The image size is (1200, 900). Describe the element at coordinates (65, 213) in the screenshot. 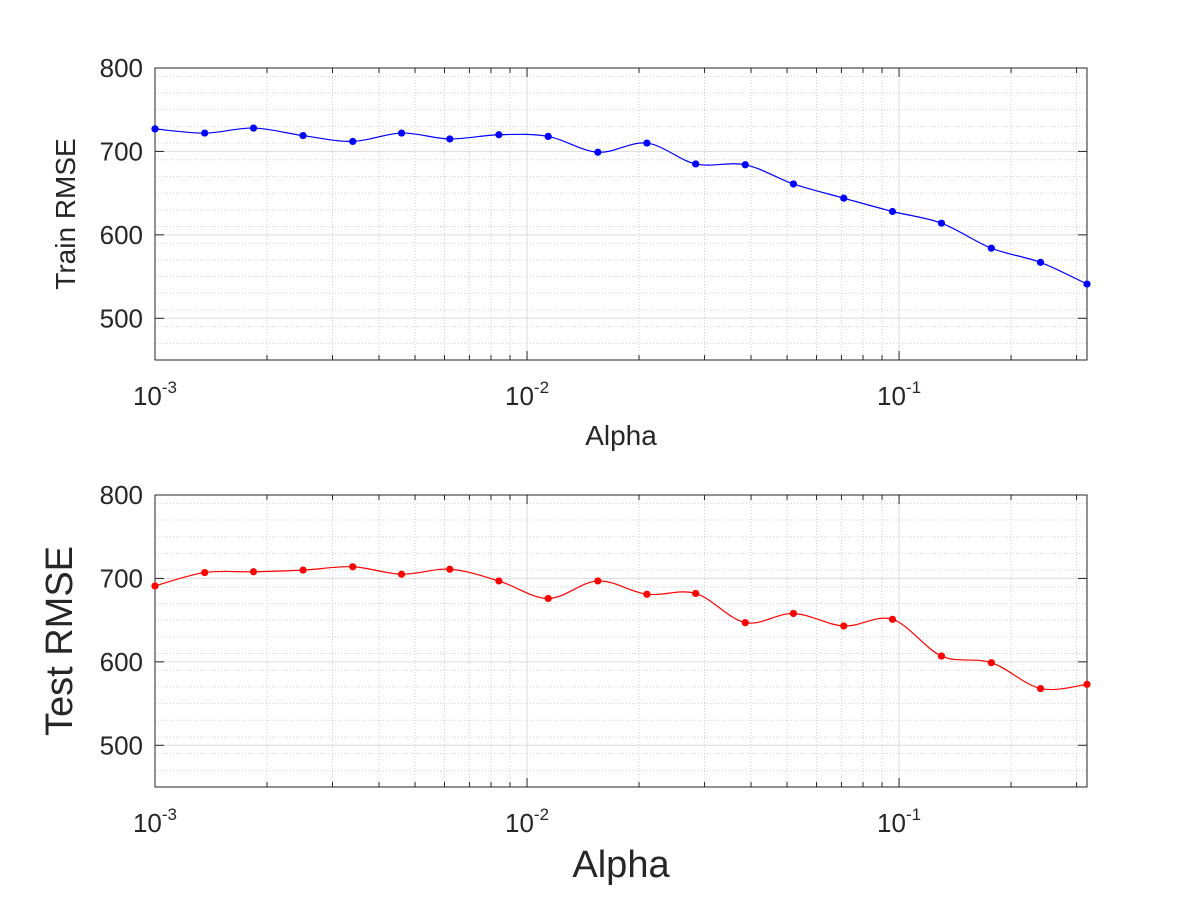

I see `y-axis-label: Train RMSE` at that location.